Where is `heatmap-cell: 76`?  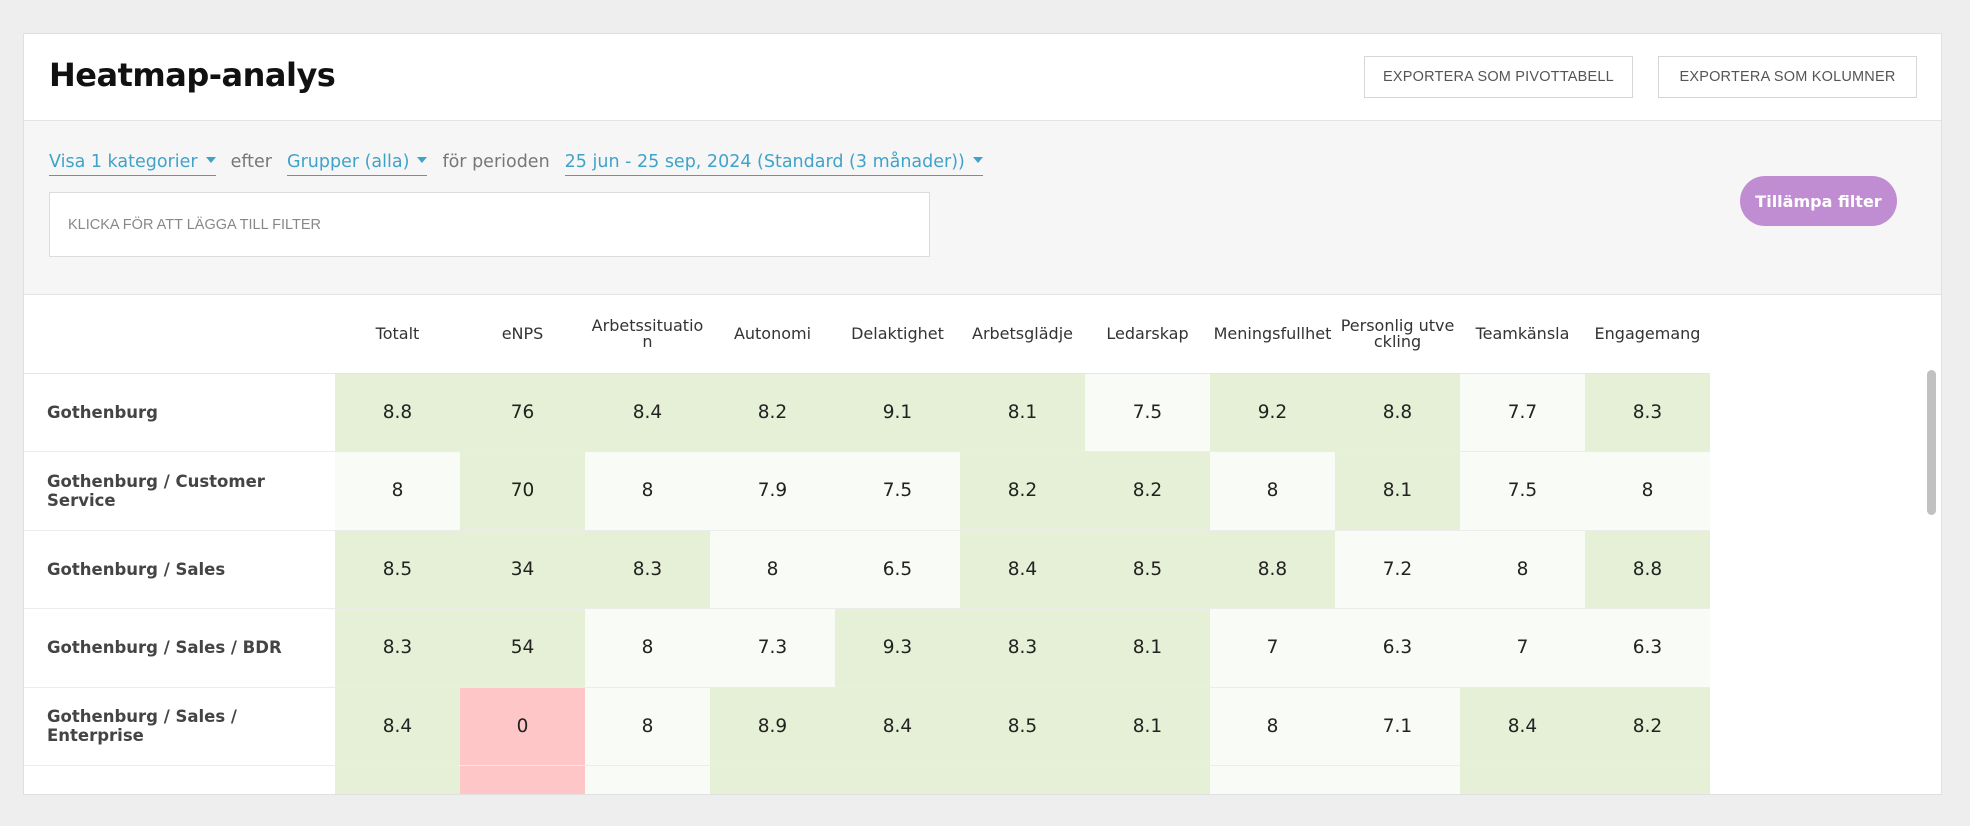
heatmap-cell: 76 is located at coordinates (522, 412).